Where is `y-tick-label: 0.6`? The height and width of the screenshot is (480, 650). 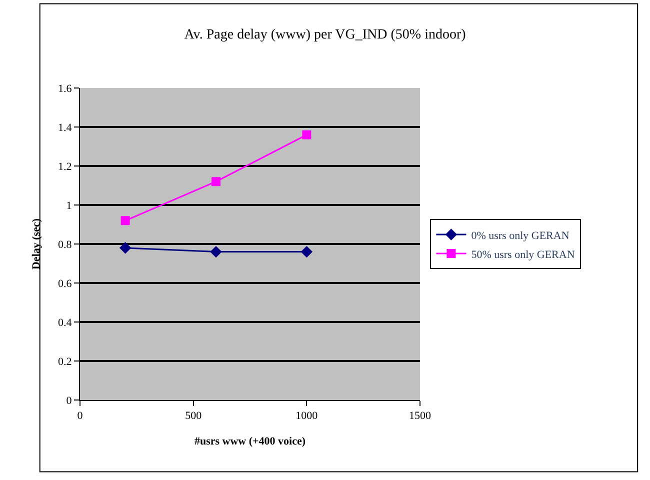 y-tick-label: 0.6 is located at coordinates (65, 284).